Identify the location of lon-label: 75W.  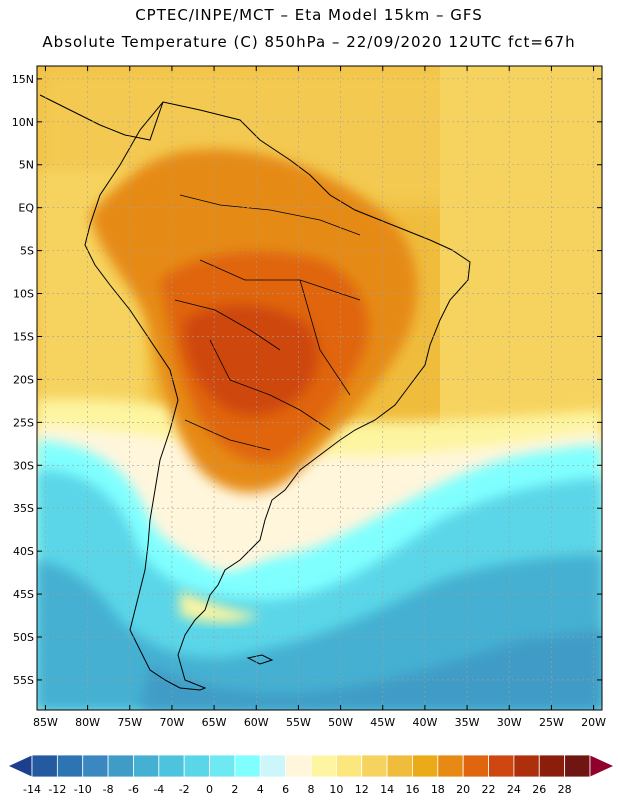
(129, 722).